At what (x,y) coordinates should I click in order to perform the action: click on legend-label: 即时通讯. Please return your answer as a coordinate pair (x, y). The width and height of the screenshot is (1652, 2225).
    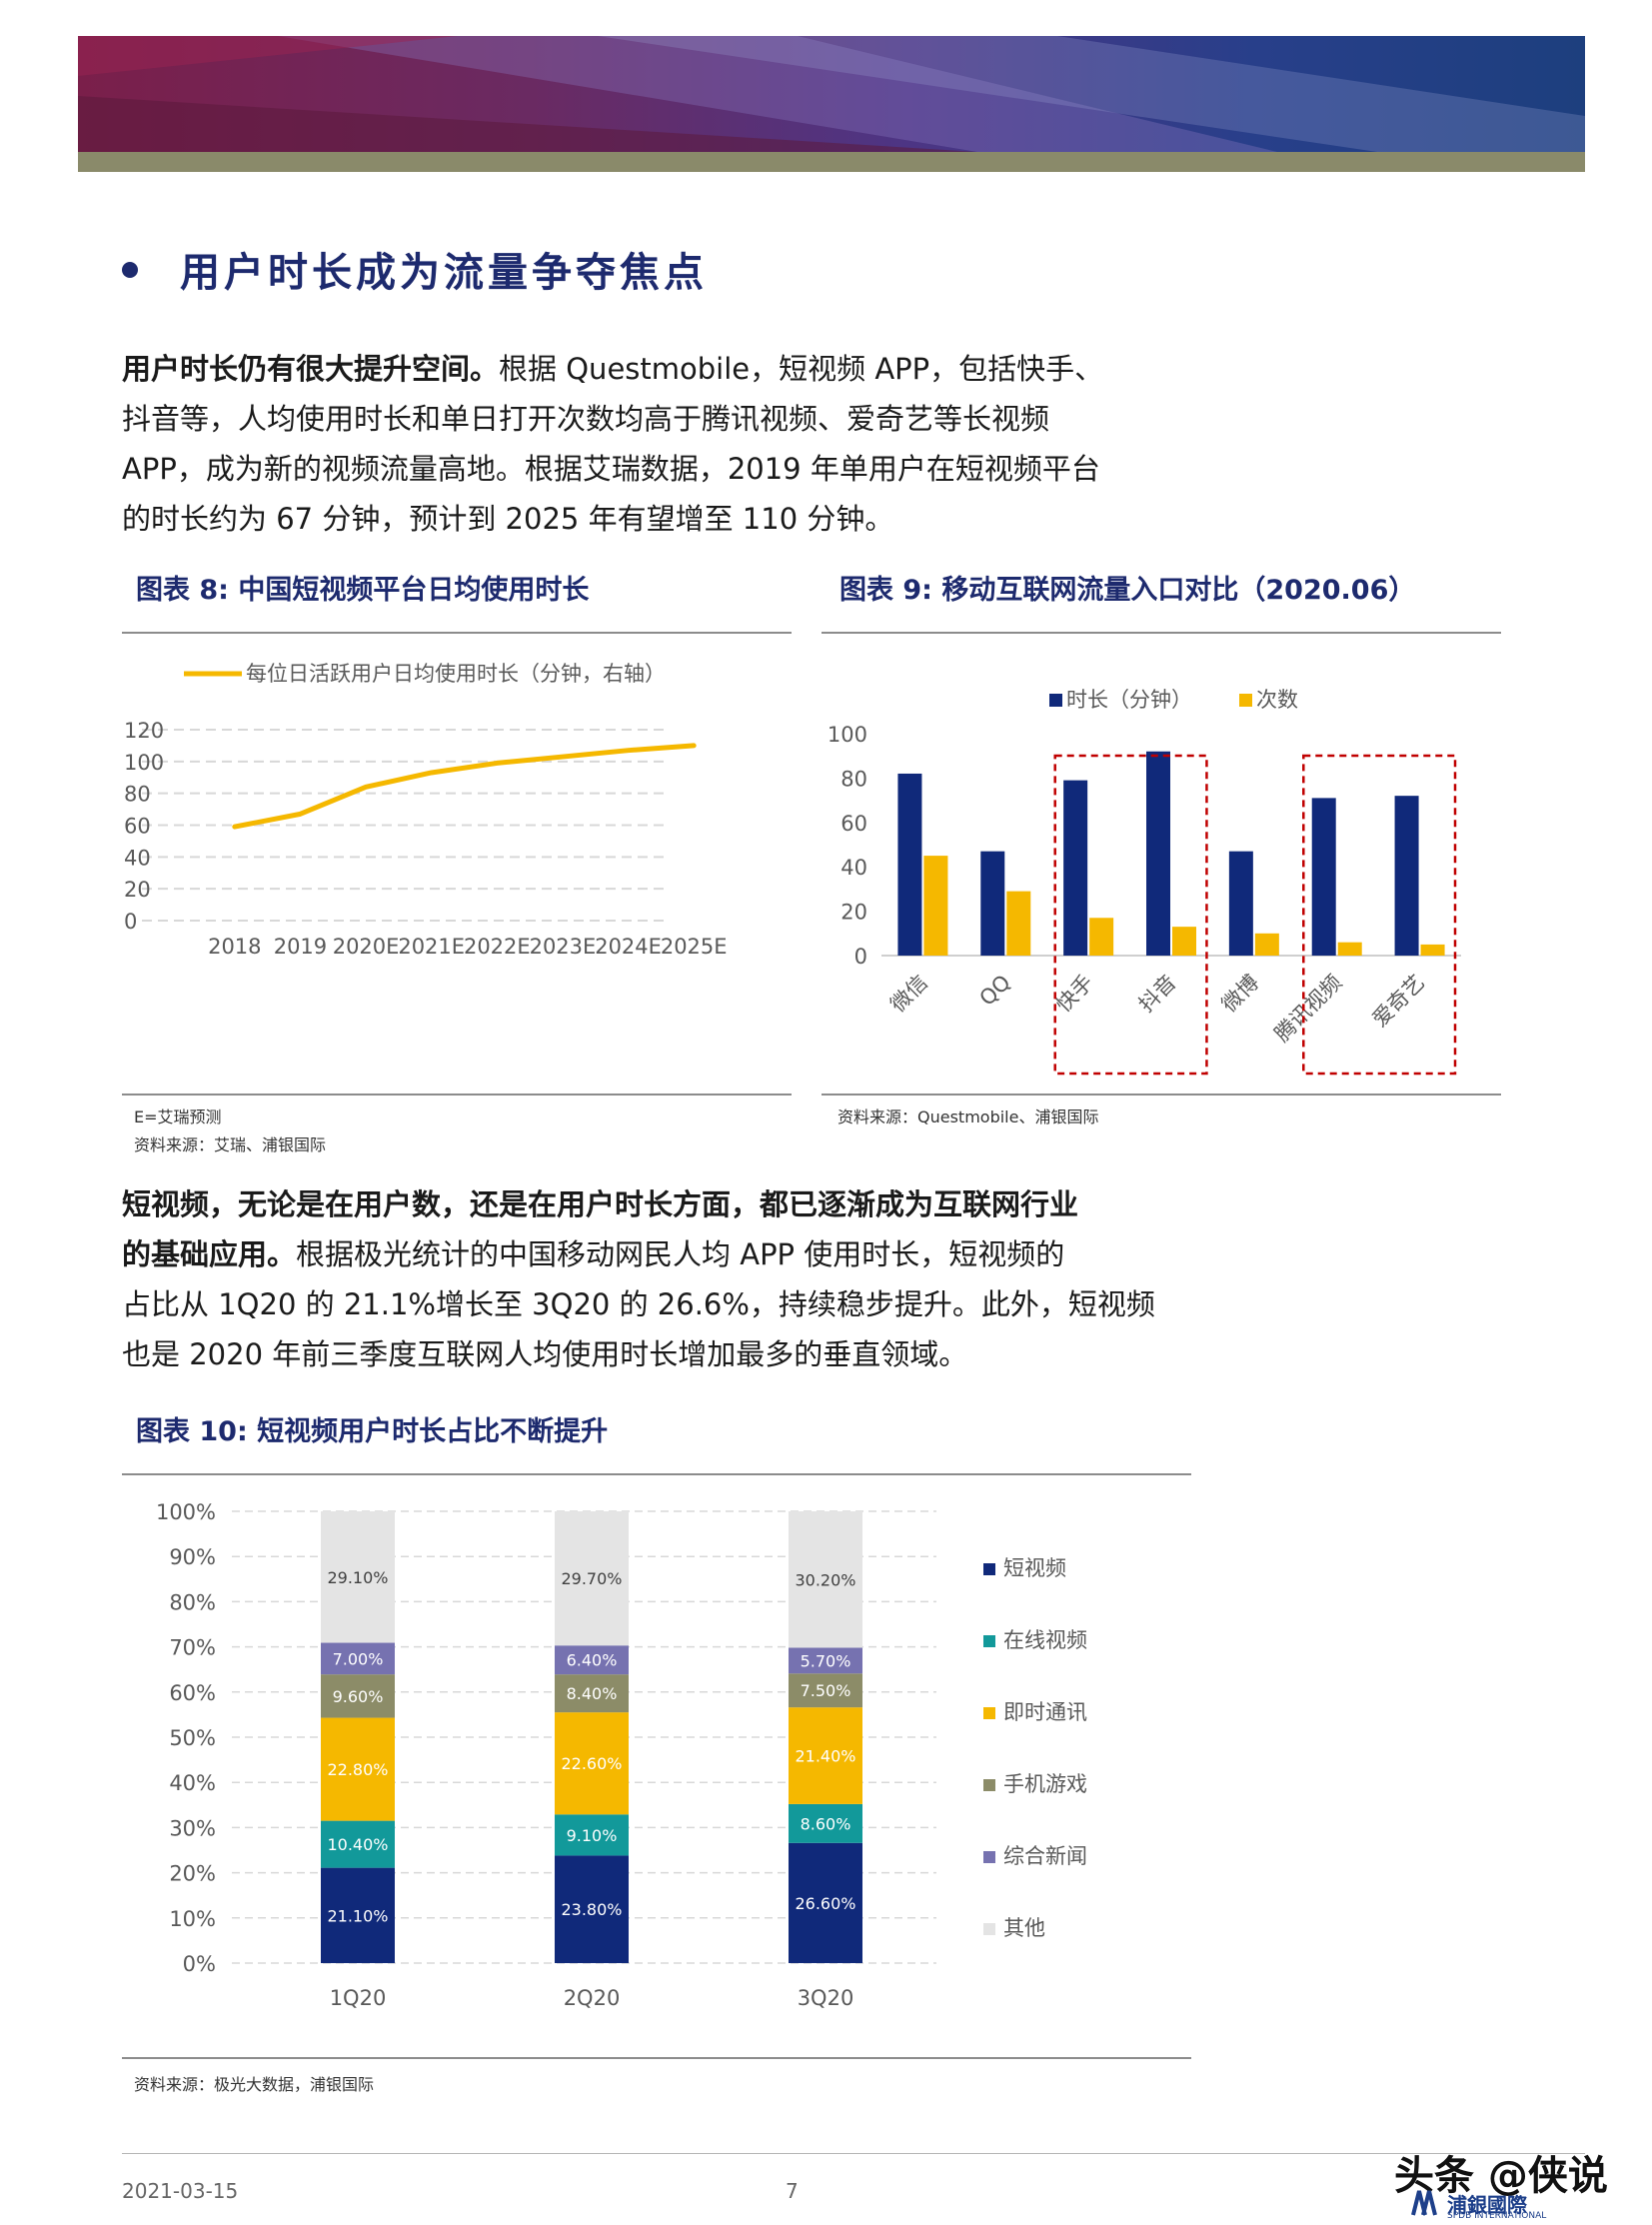
    Looking at the image, I should click on (1045, 1712).